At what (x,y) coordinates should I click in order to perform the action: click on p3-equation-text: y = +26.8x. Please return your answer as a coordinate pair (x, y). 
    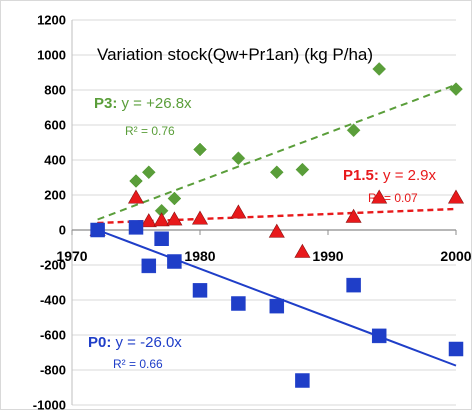
    Looking at the image, I should click on (154, 103).